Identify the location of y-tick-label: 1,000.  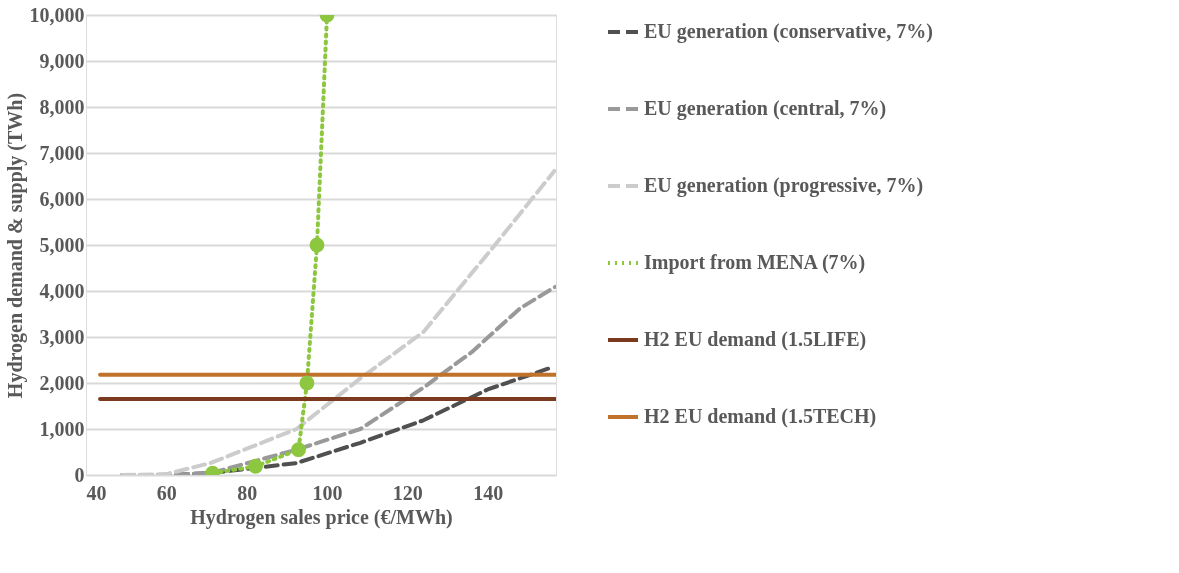
(62, 428).